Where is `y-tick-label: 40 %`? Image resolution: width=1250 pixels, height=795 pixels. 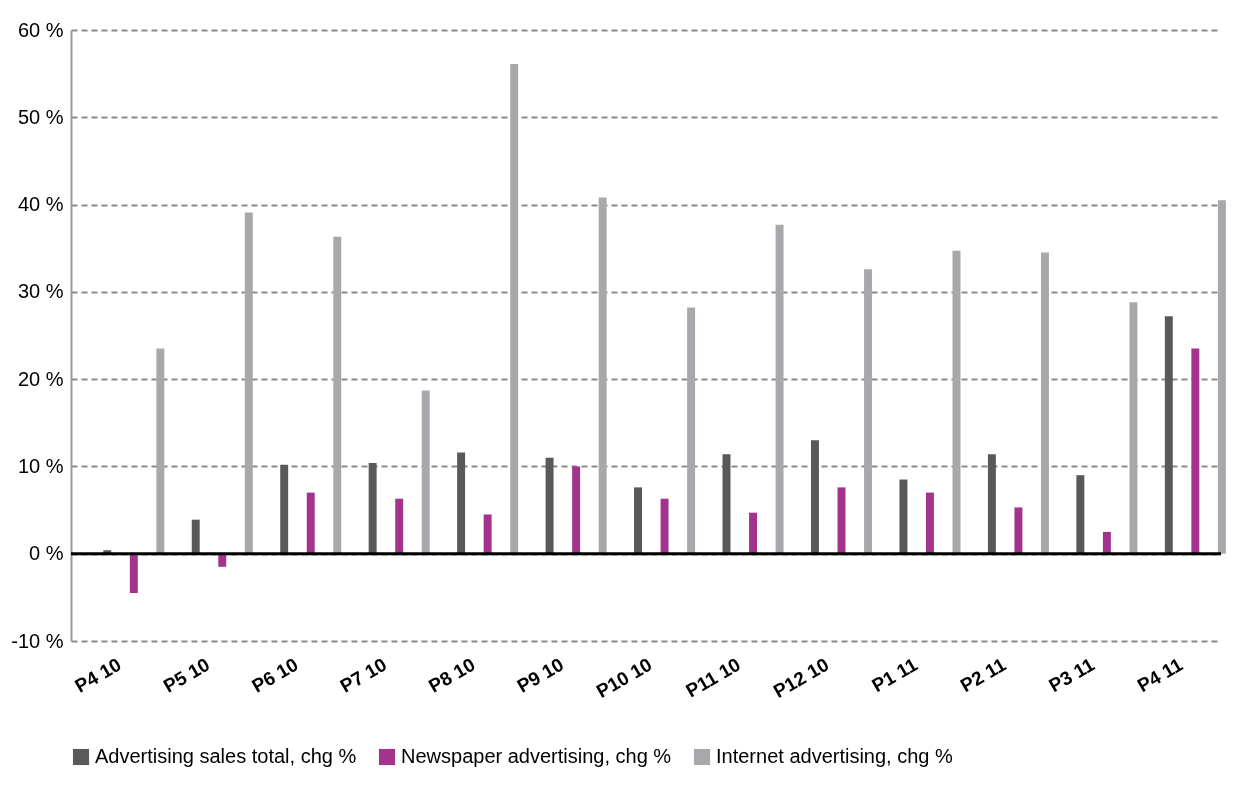 y-tick-label: 40 % is located at coordinates (40, 204).